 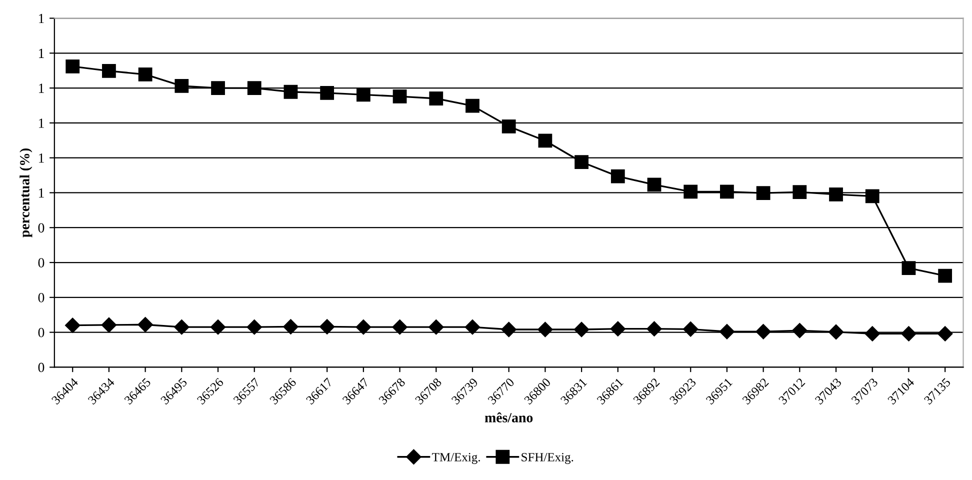 I want to click on legend-label: SFH/Exig., so click(x=548, y=458).